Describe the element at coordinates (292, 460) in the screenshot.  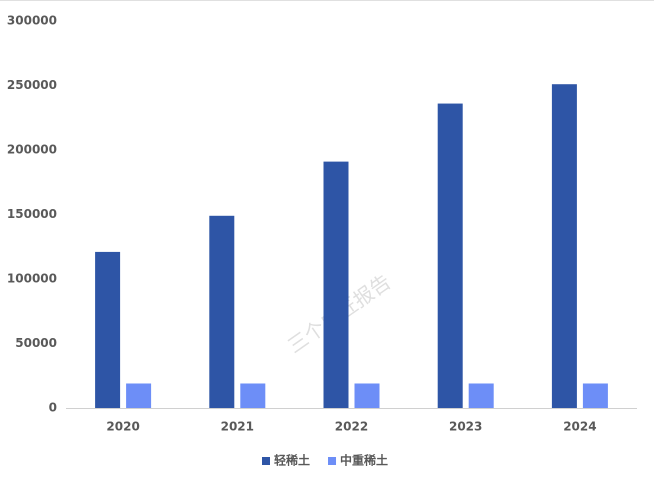
I see `legend-label: 轻稀土` at that location.